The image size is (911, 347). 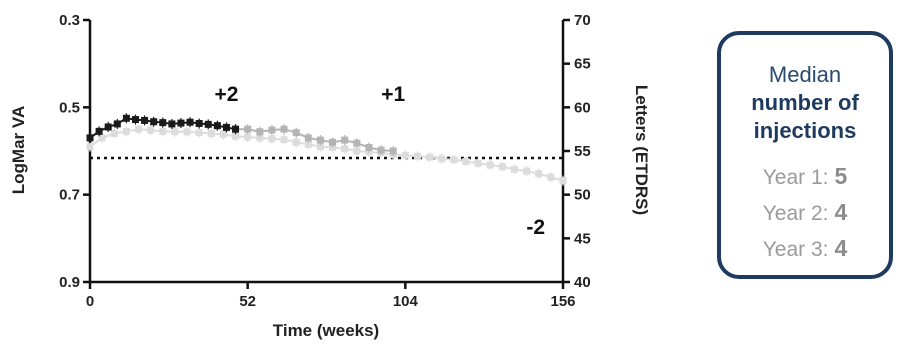 I want to click on year-value: 5, so click(x=841, y=176).